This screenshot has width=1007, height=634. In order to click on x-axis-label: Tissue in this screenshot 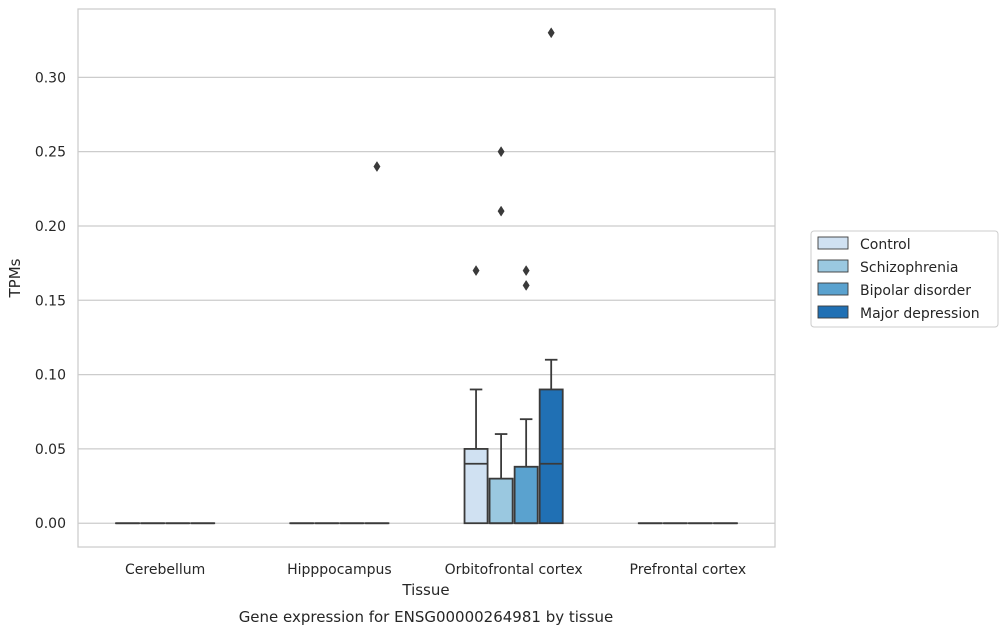, I will do `click(425, 590)`.